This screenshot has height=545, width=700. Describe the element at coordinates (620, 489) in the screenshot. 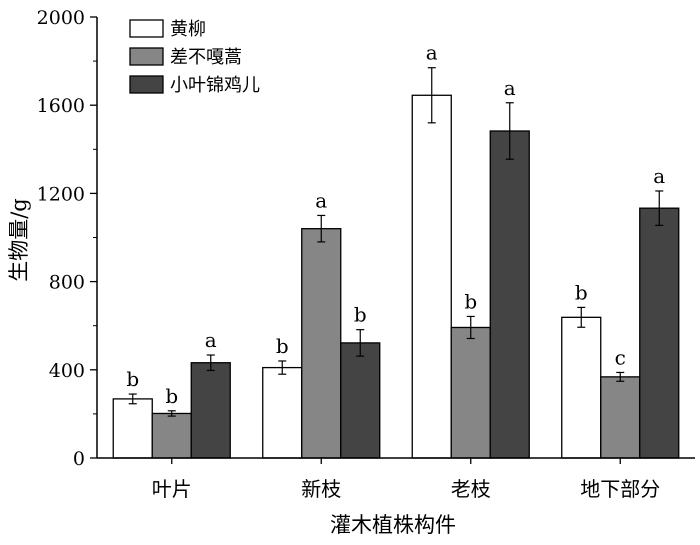

I see `x-tick-label: 地下部分` at that location.